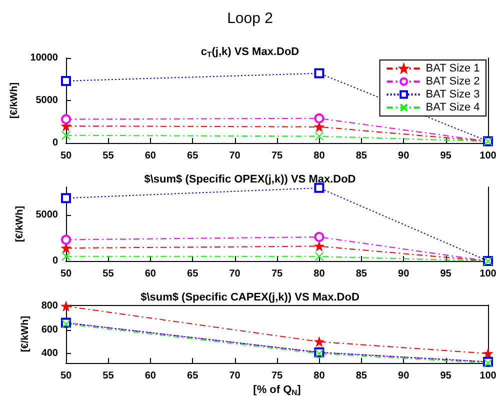 The image size is (500, 405). What do you see at coordinates (49, 330) in the screenshot?
I see `y-tick-label: 600` at bounding box center [49, 330].